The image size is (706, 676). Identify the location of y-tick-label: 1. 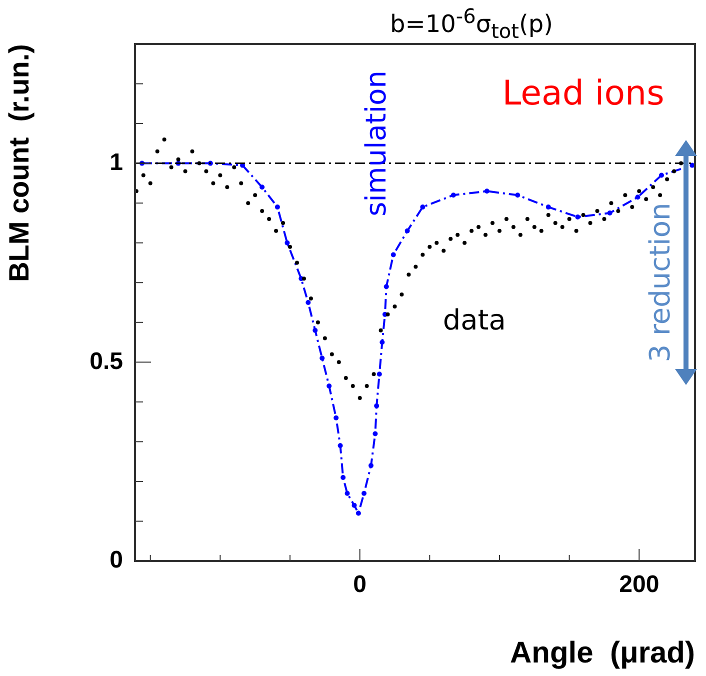
(116, 162).